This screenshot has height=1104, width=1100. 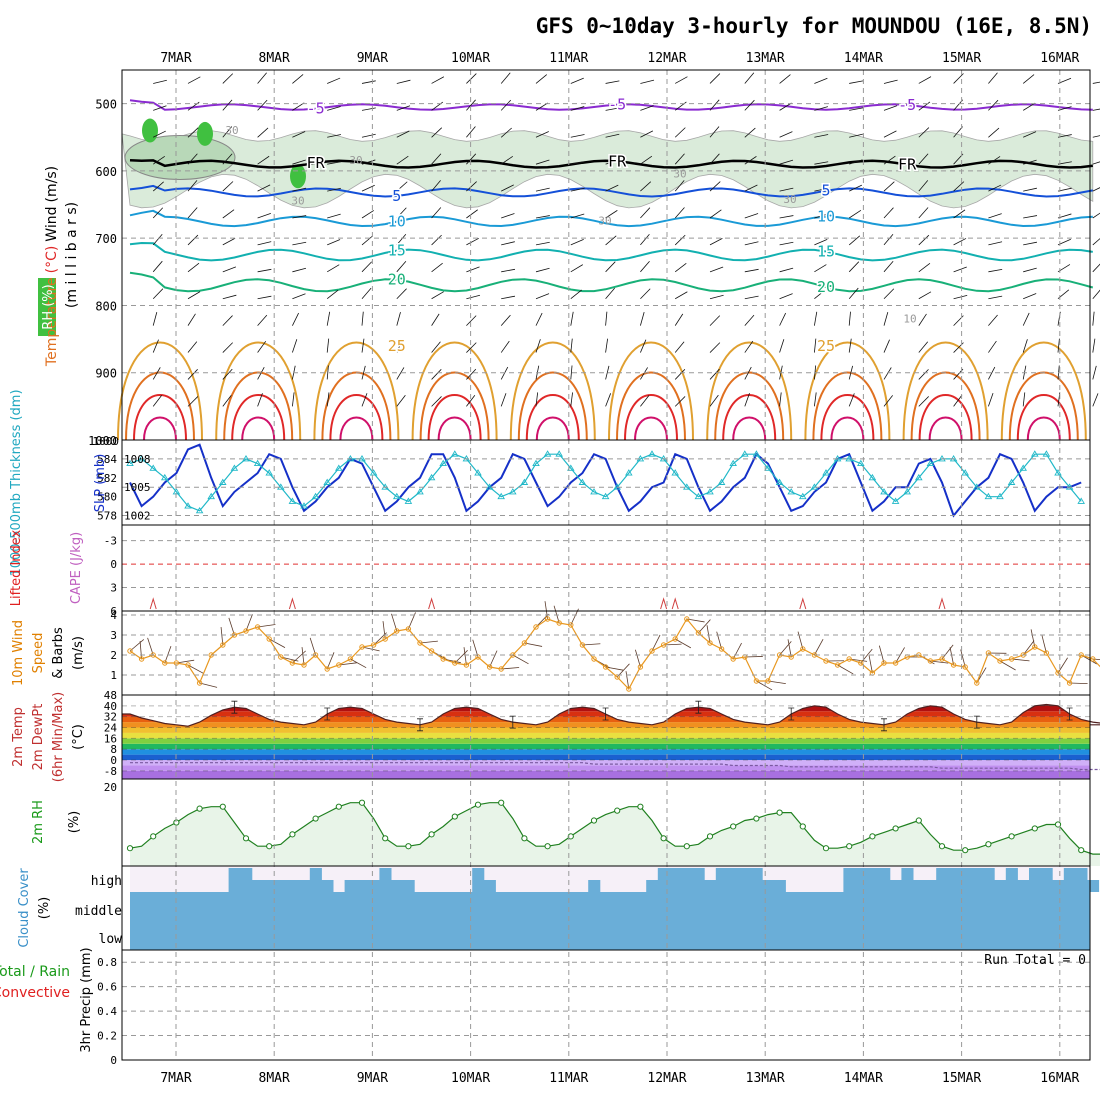 What do you see at coordinates (909, 318) in the screenshot?
I see `rh-contour-label: 10` at bounding box center [909, 318].